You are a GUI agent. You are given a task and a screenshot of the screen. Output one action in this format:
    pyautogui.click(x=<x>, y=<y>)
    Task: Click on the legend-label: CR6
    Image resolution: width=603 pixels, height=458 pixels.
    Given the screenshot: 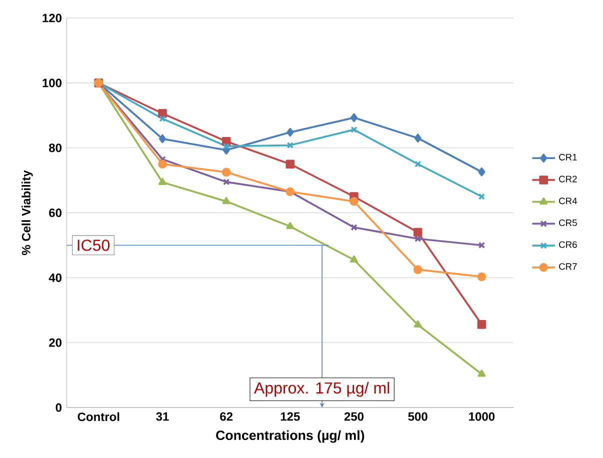 What is the action you would take?
    pyautogui.click(x=568, y=244)
    